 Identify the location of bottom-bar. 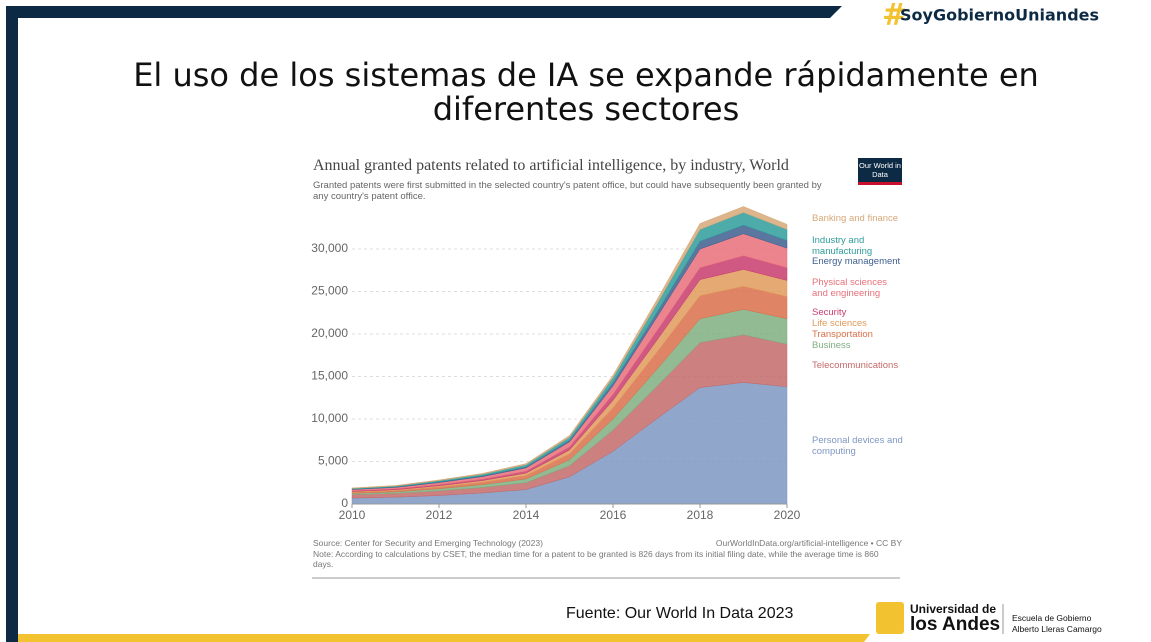
(444, 638).